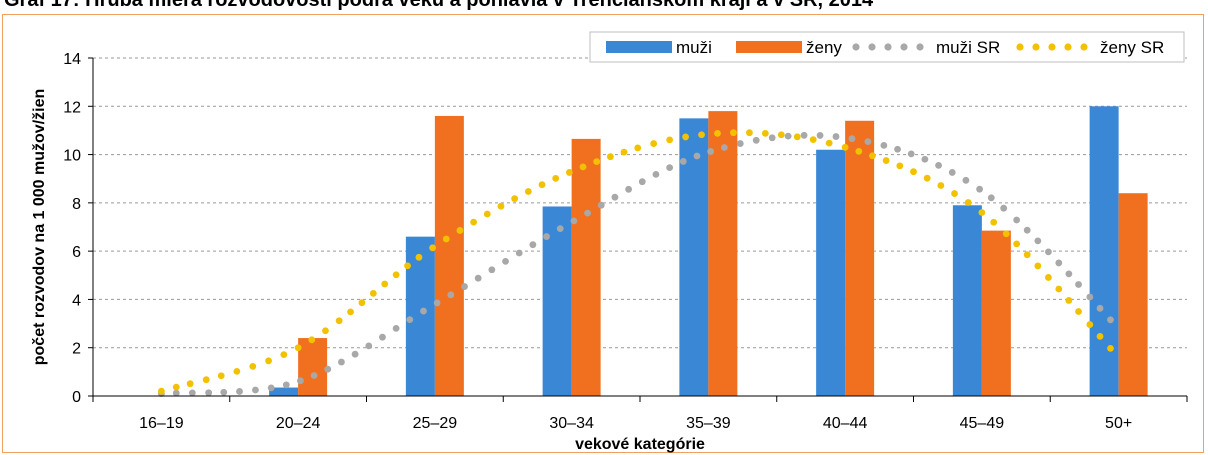  What do you see at coordinates (76, 349) in the screenshot?
I see `y-tick-label: 2` at bounding box center [76, 349].